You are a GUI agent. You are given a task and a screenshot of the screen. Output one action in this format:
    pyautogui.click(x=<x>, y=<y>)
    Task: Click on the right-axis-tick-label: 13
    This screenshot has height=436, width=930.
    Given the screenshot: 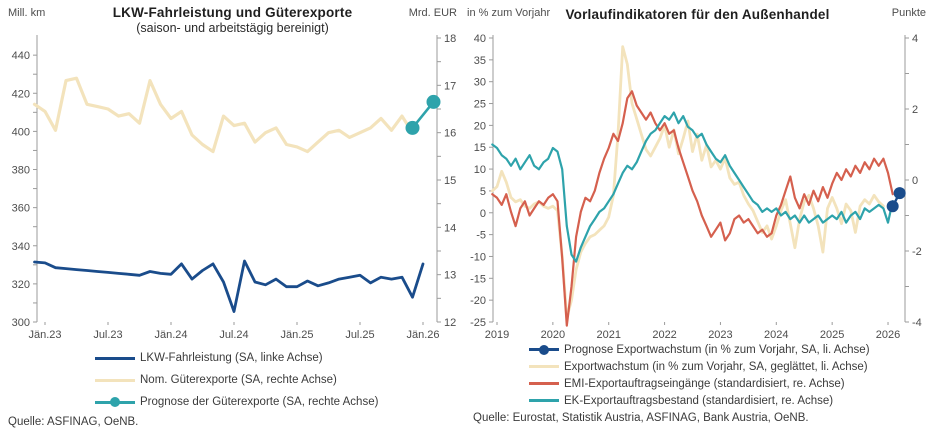 What is the action you would take?
    pyautogui.click(x=450, y=276)
    